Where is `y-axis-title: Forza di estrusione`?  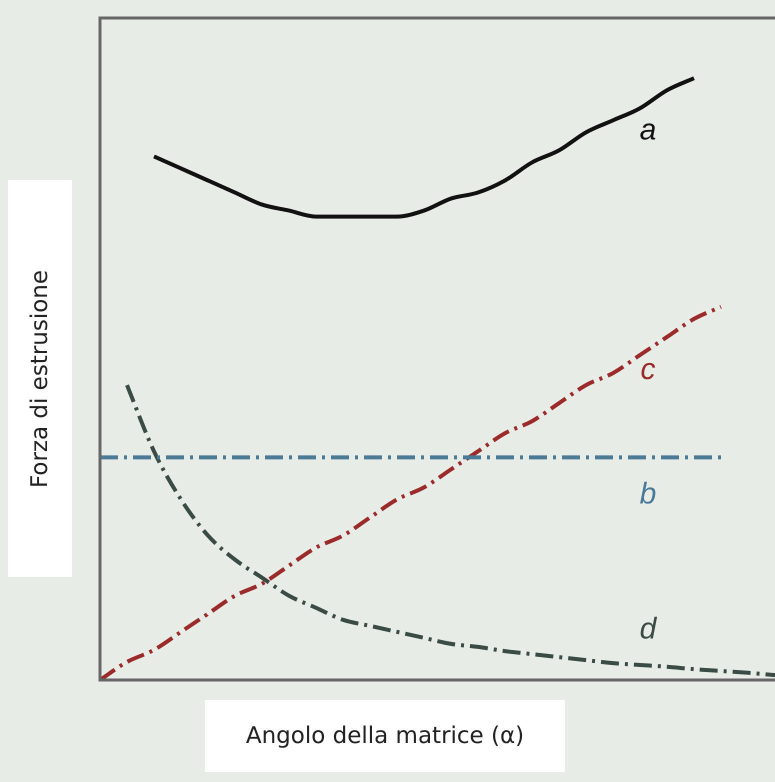
y-axis-title: Forza di estrusione is located at coordinates (40, 378).